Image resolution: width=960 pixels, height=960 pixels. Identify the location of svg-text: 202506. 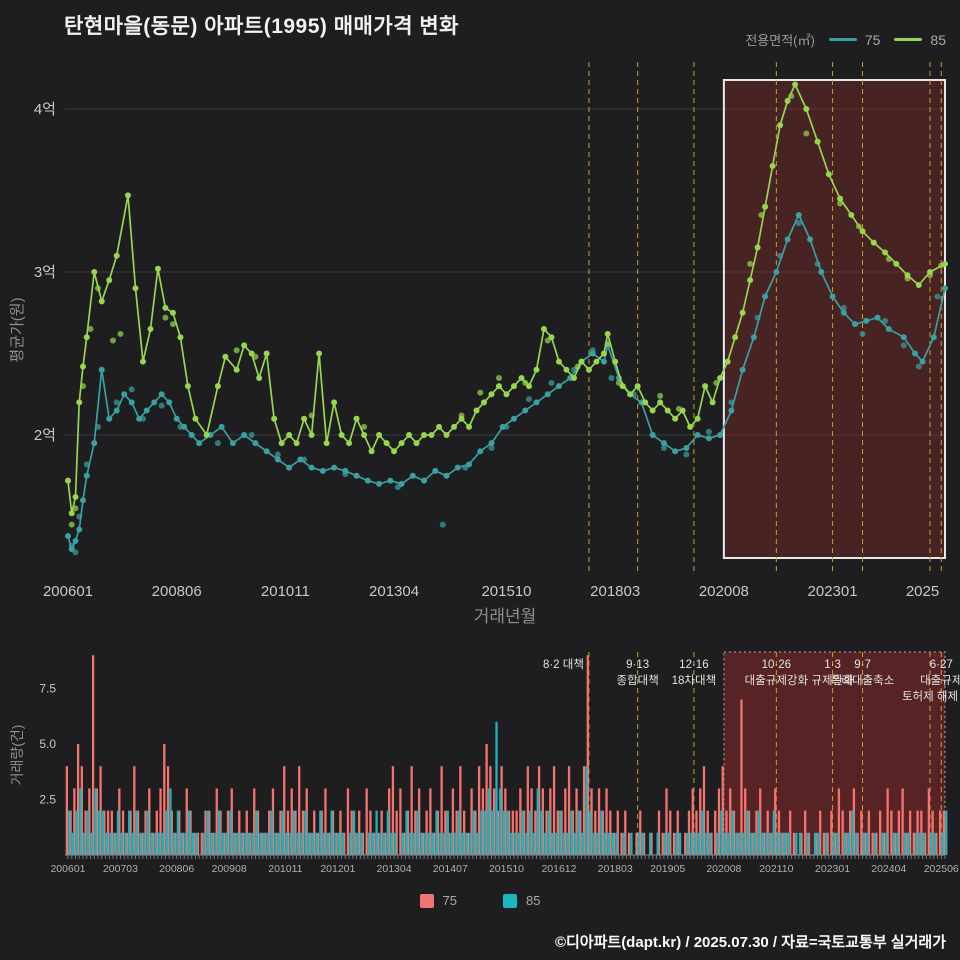
(941, 869).